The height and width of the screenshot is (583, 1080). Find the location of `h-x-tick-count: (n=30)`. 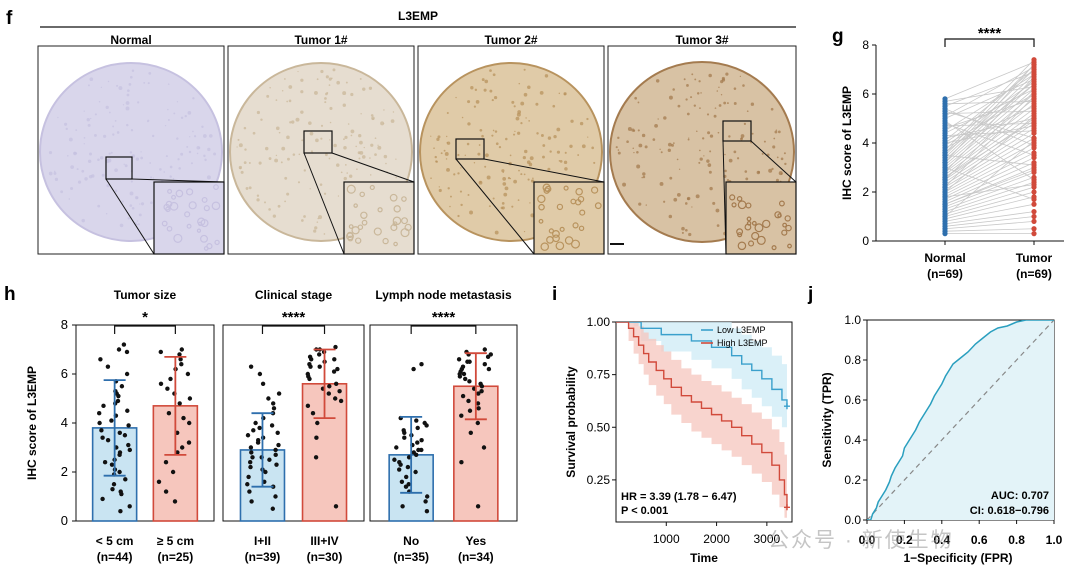

h-x-tick-count: (n=30) is located at coordinates (325, 557).